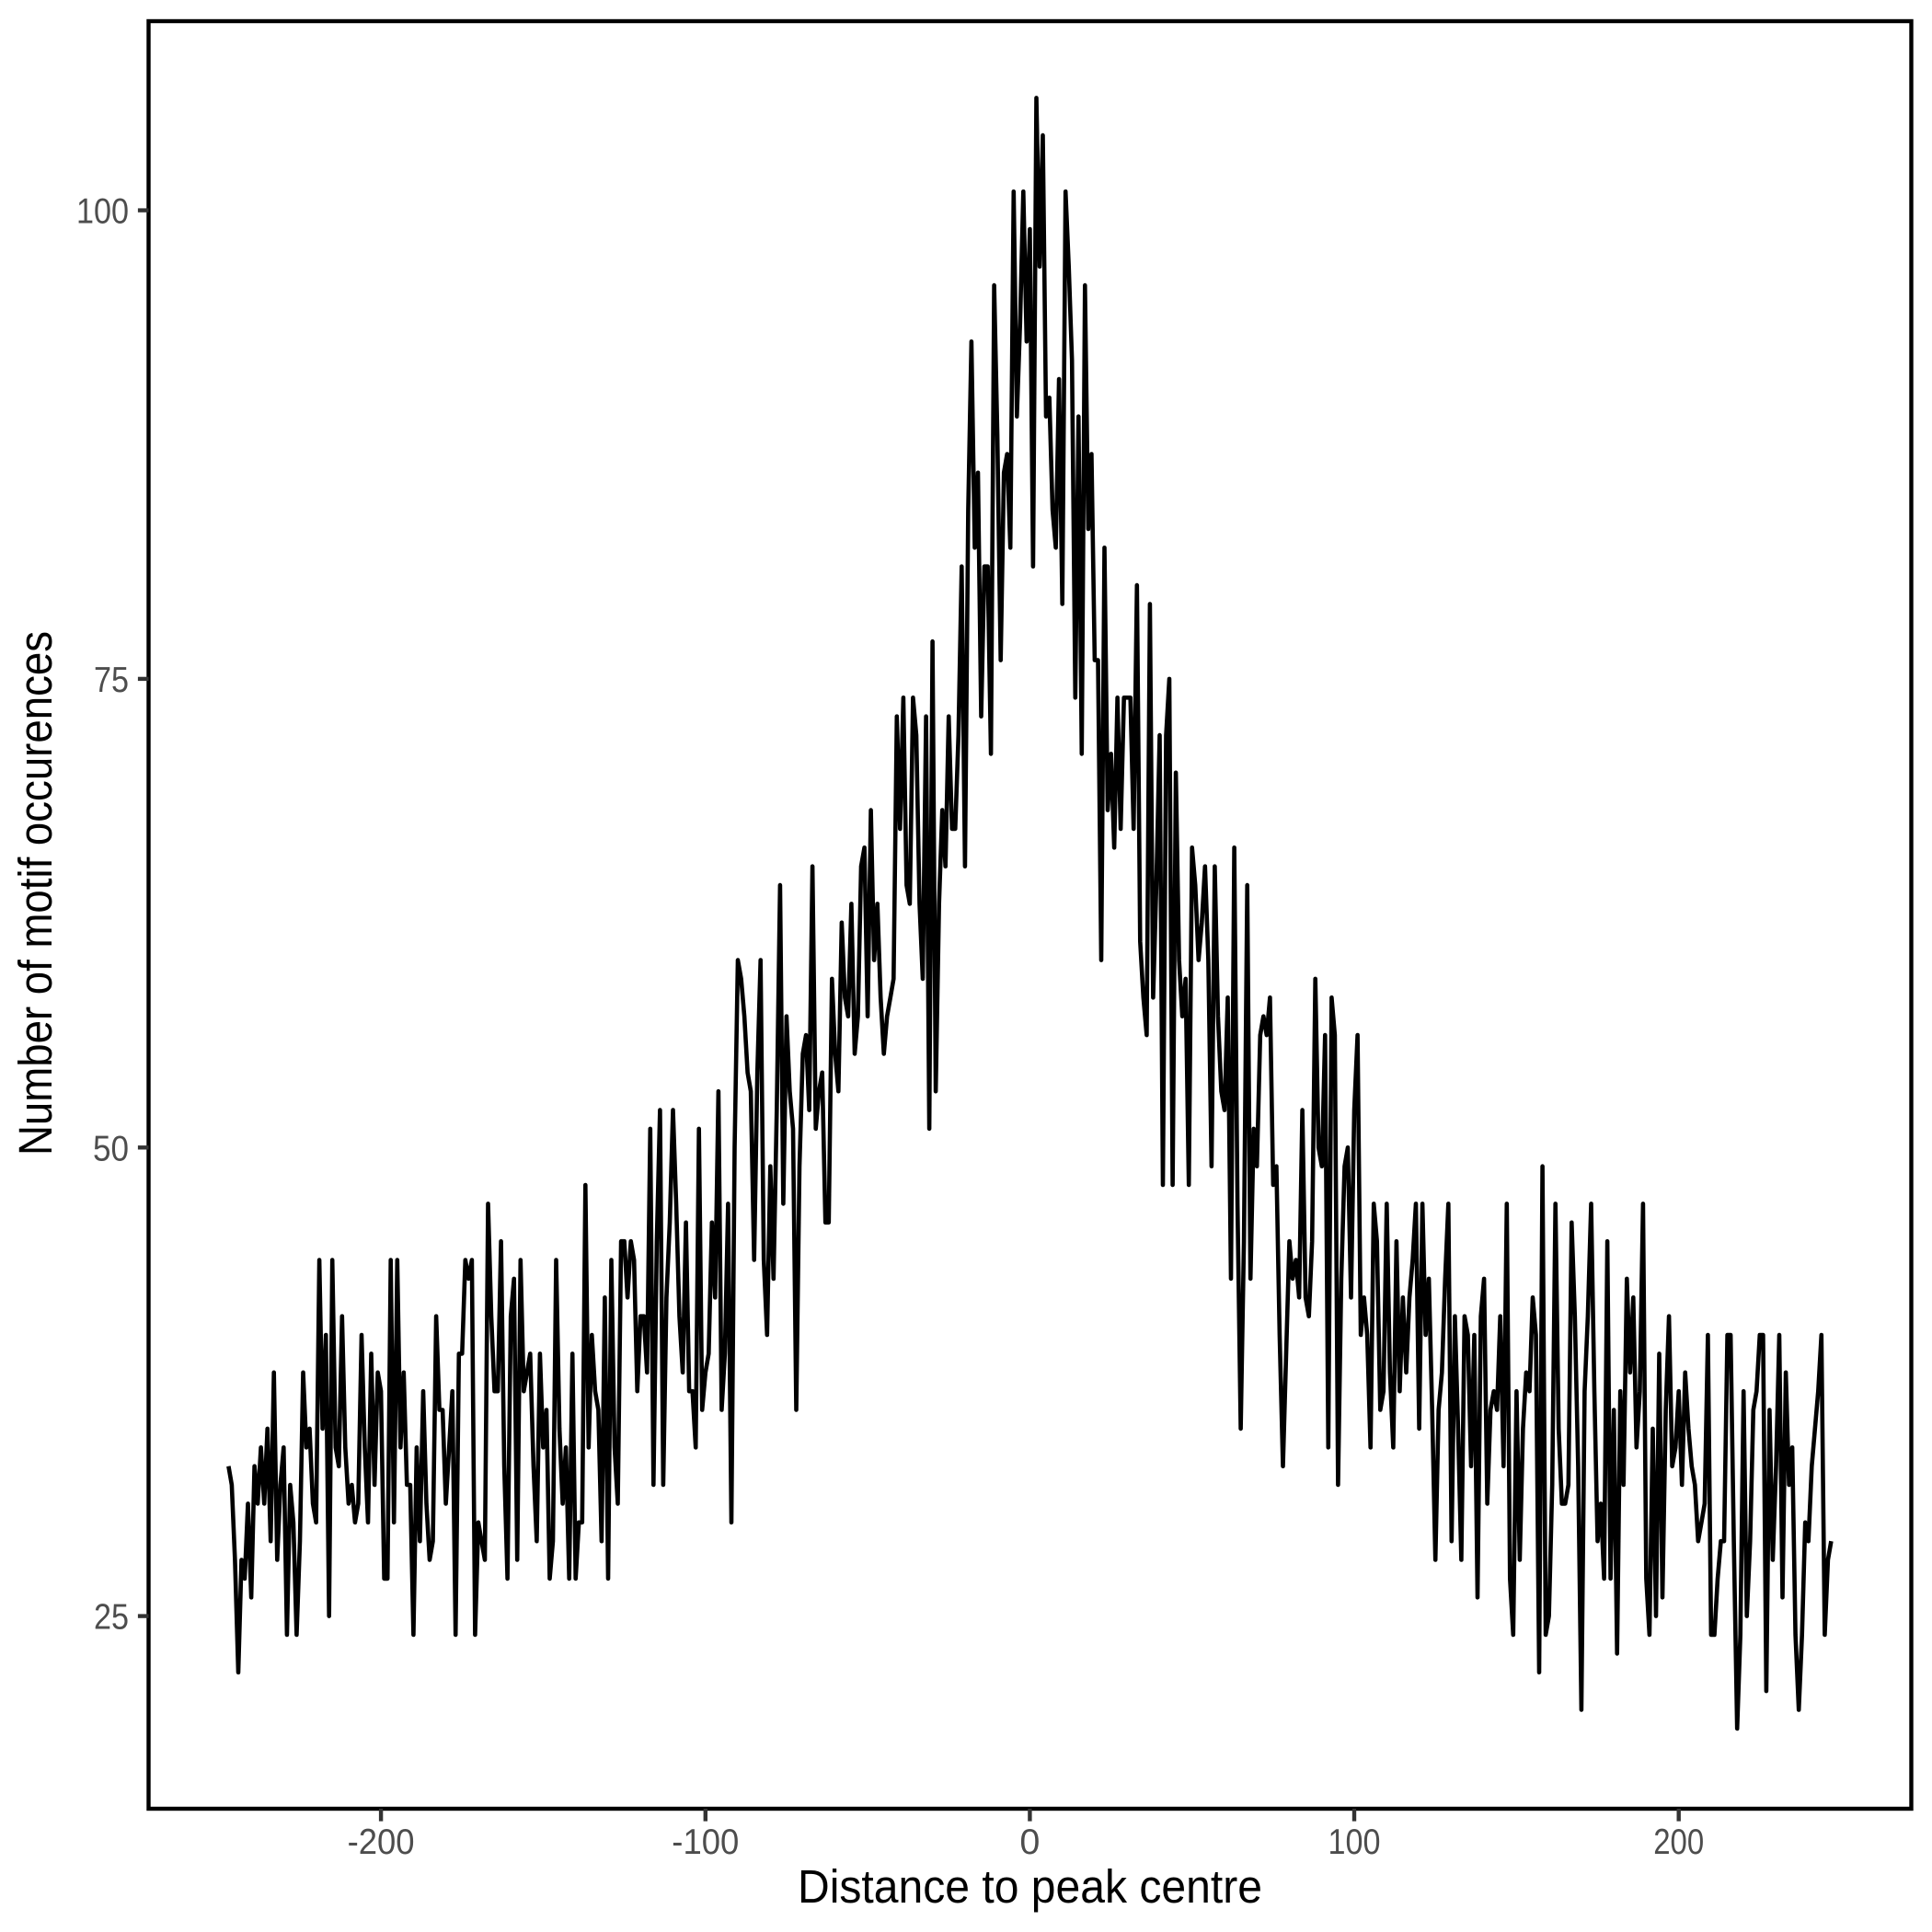 The image size is (1932, 1932). I want to click on svg-text: -100, so click(705, 1842).